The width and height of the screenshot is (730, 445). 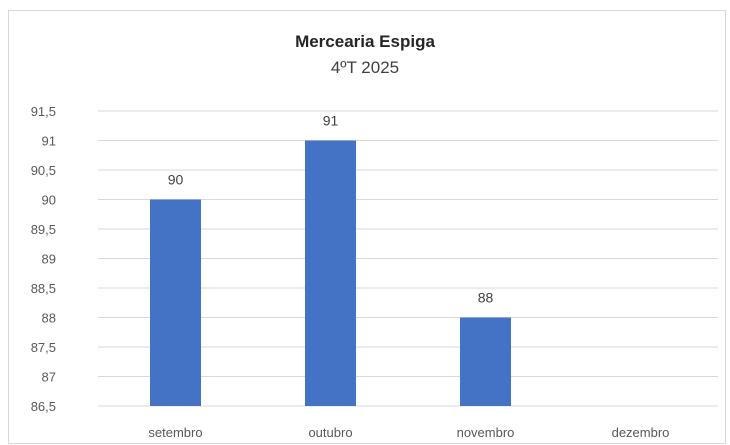 What do you see at coordinates (641, 432) in the screenshot?
I see `x-tick-label: dezembro` at bounding box center [641, 432].